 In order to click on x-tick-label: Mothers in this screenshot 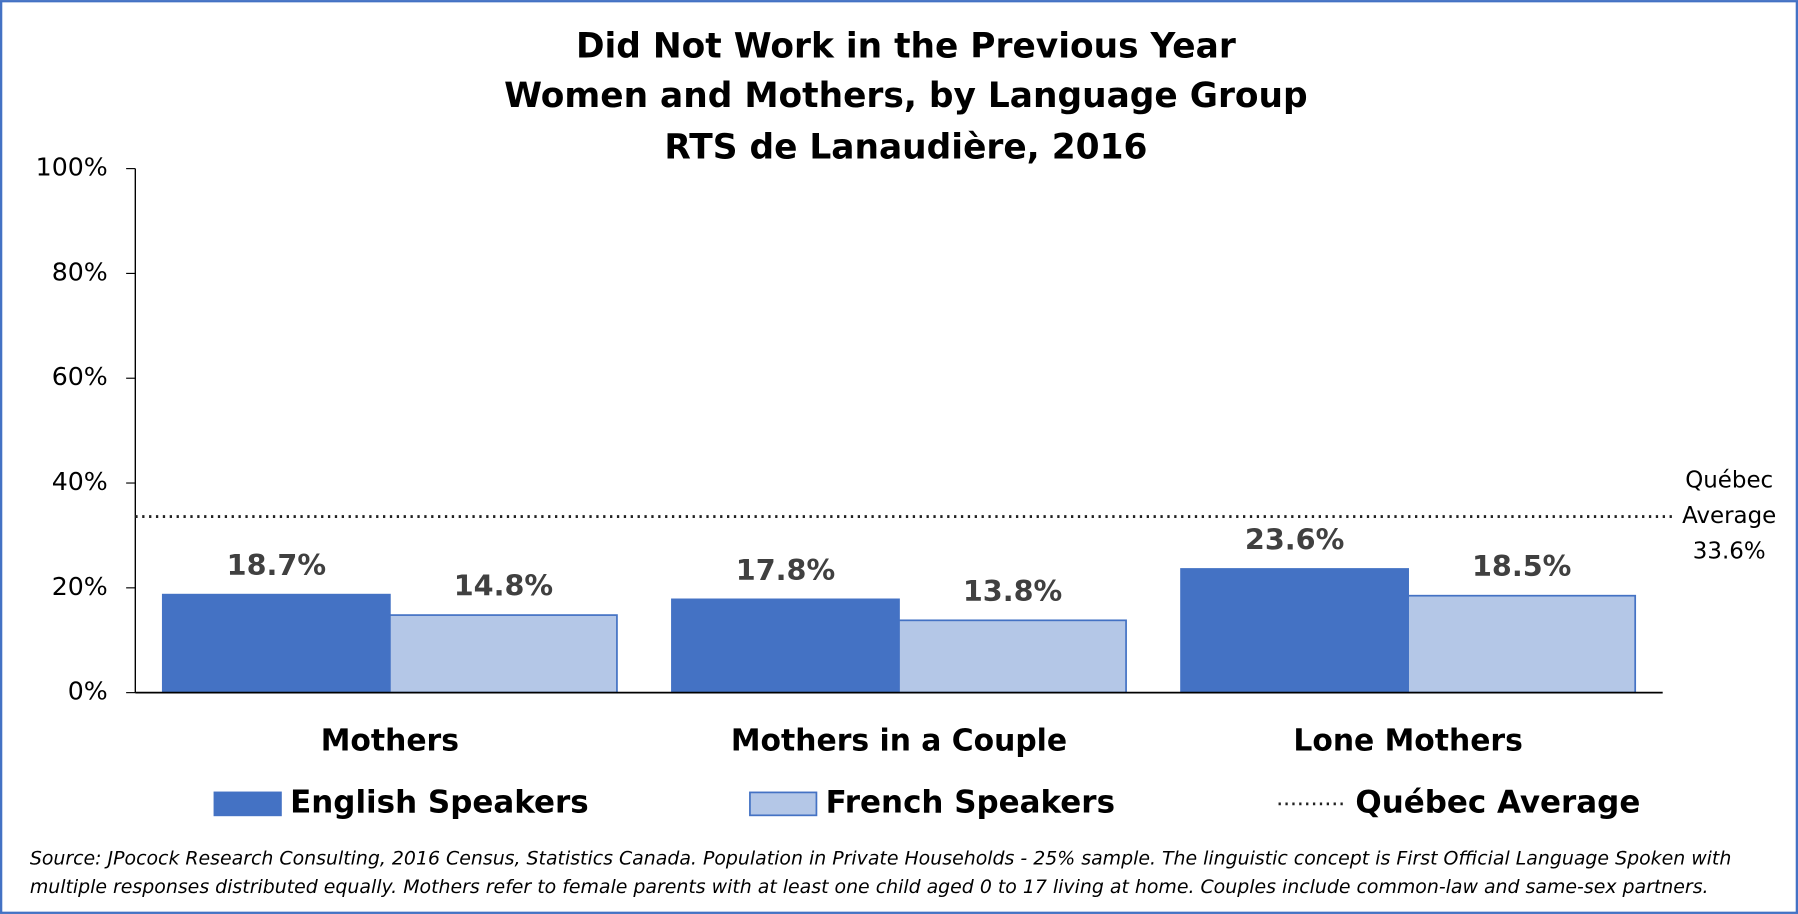, I will do `click(390, 740)`.